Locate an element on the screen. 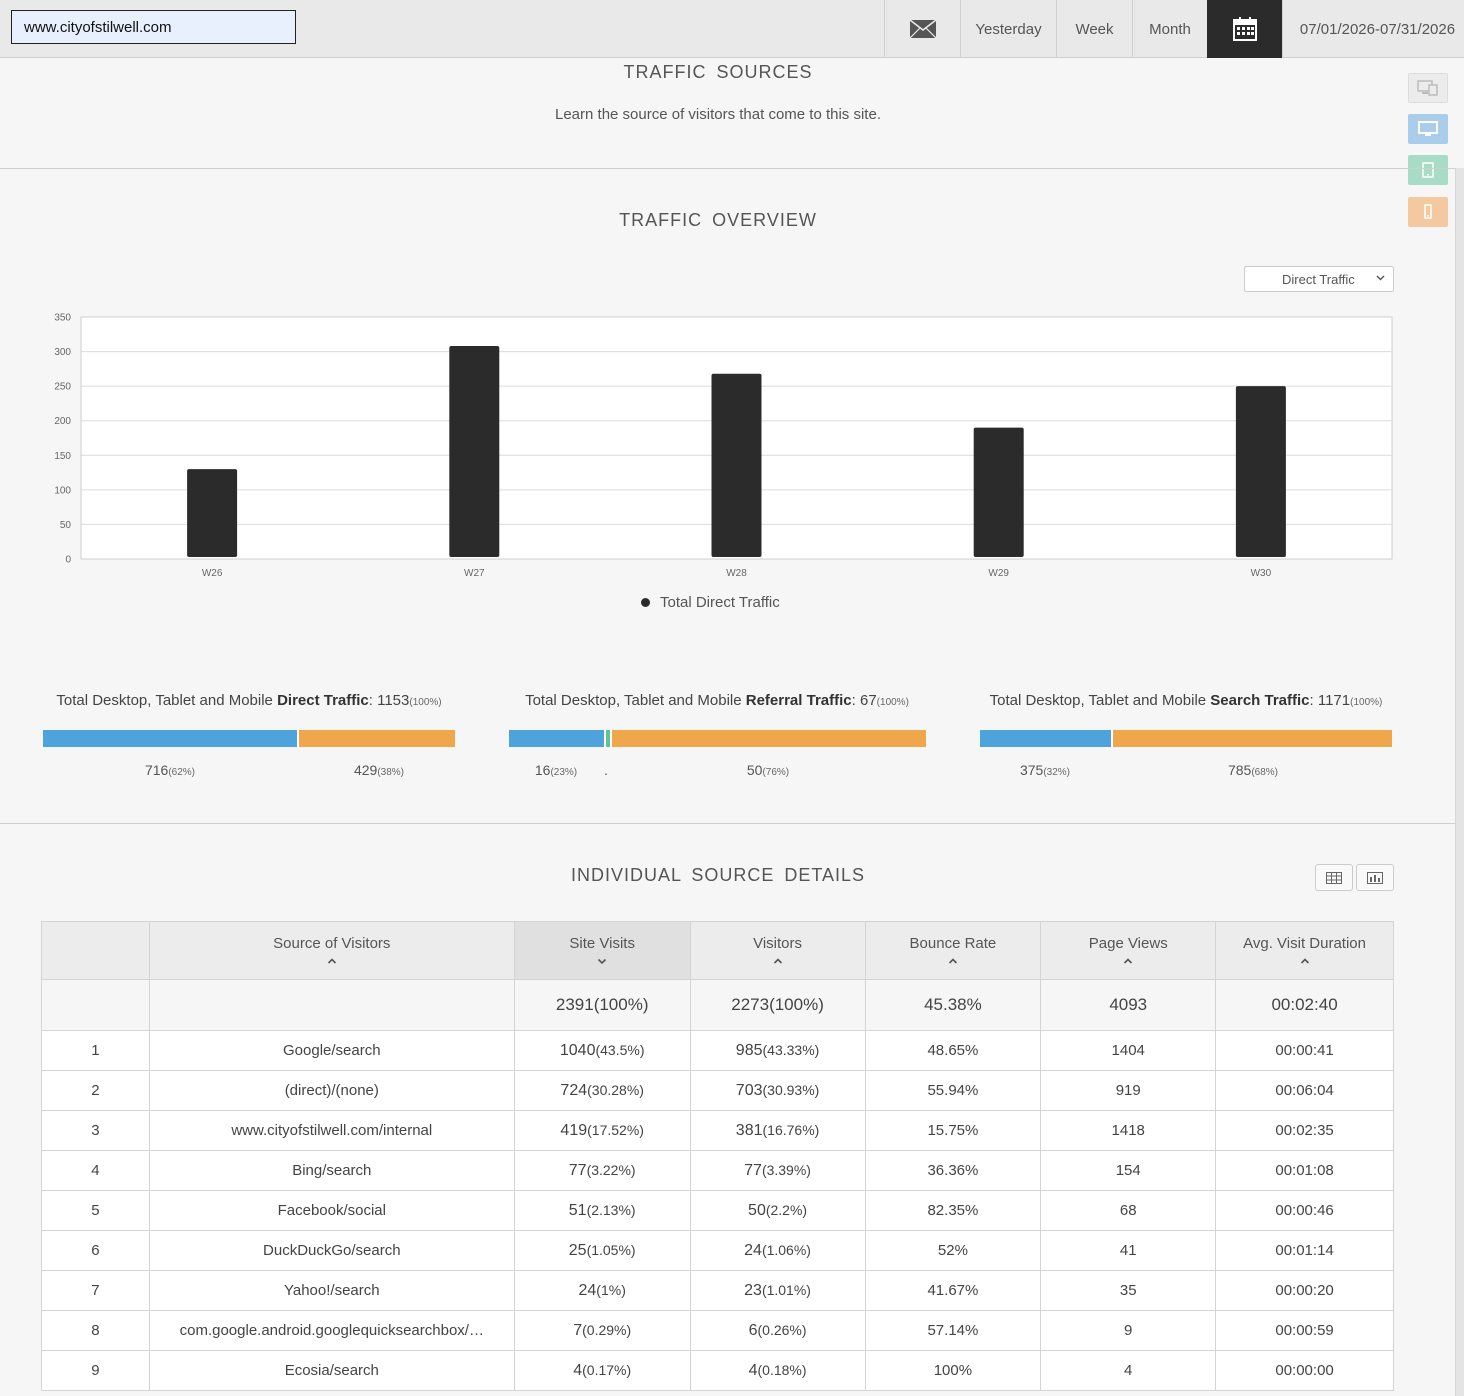  row-rank: 8 is located at coordinates (95, 1330).